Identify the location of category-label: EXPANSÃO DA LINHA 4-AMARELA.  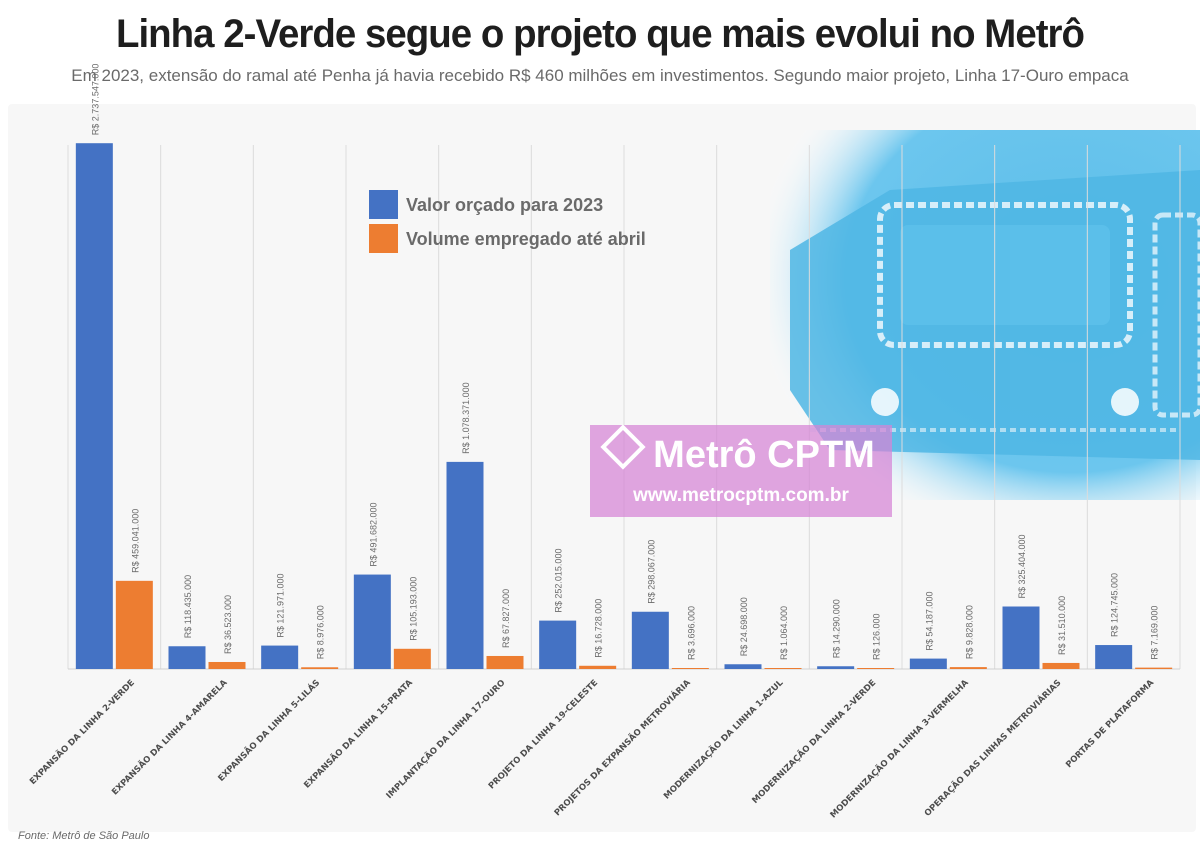
(169, 737).